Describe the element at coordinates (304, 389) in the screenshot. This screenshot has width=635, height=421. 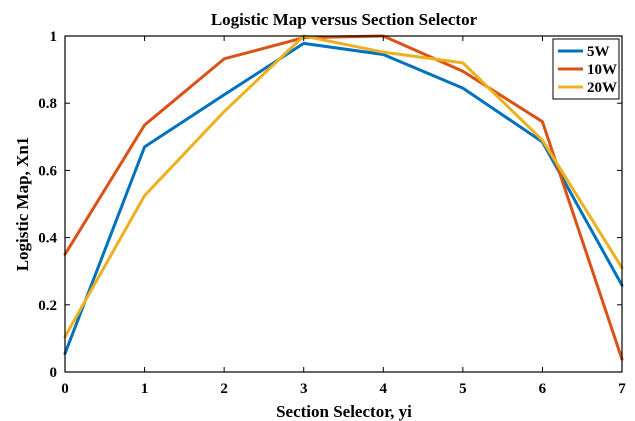
I see `x-tick-label: 3` at that location.